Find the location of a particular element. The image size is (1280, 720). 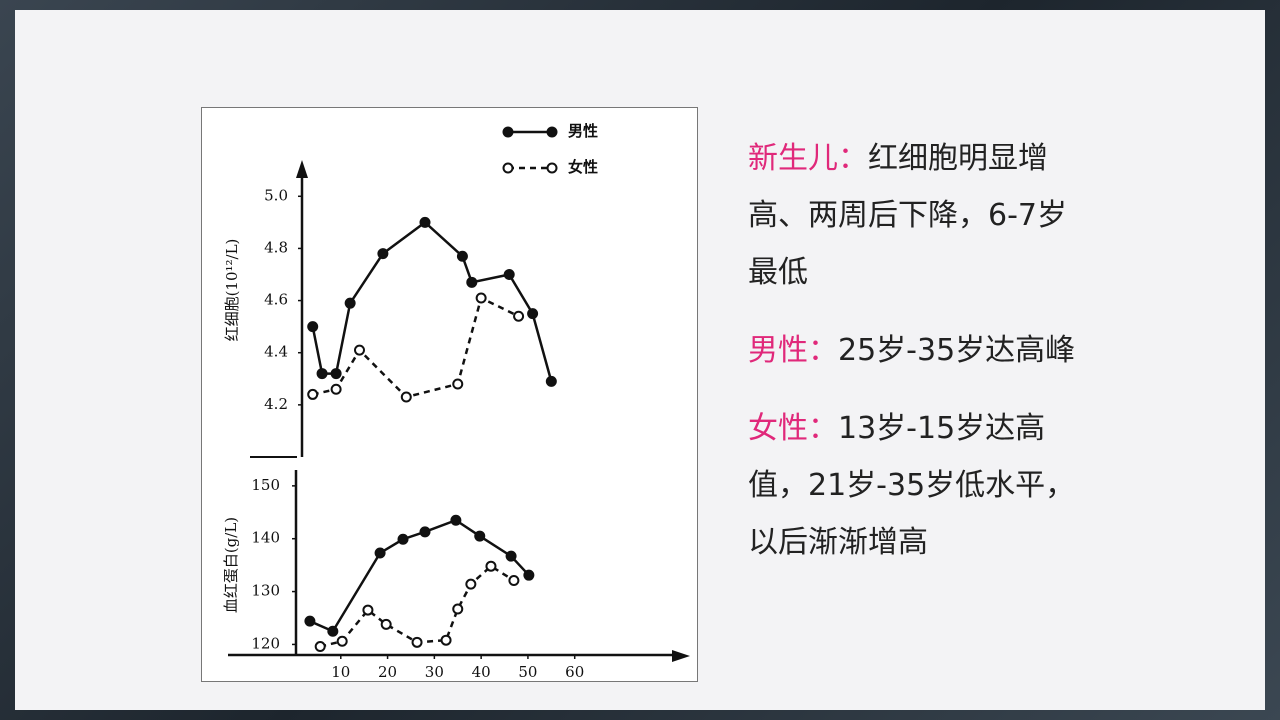

x-tick-label: 40 is located at coordinates (481, 672).